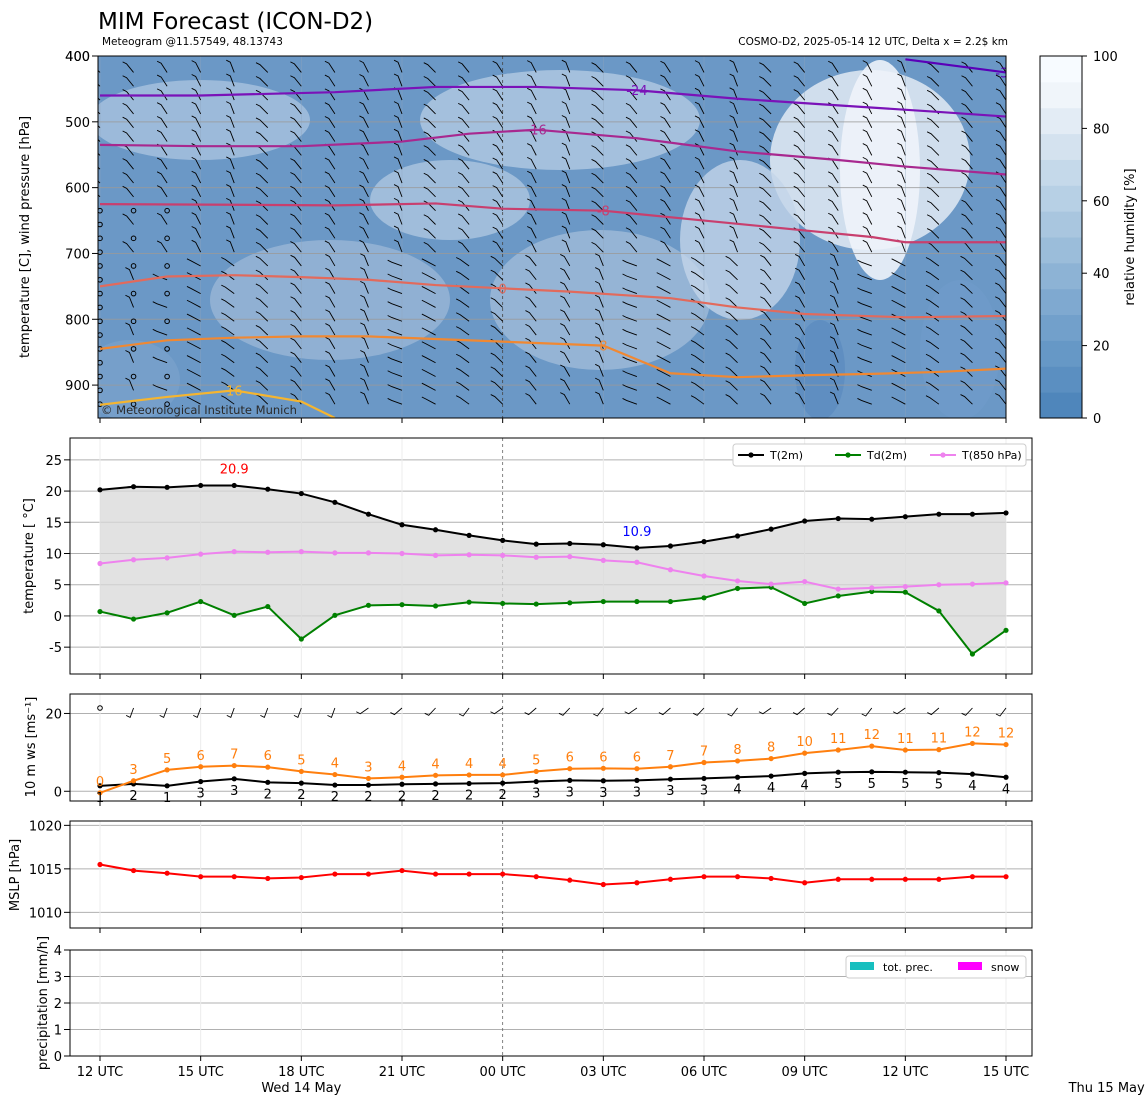 The image size is (1148, 1105). What do you see at coordinates (536, 131) in the screenshot?
I see `isotherm-label: -16` at bounding box center [536, 131].